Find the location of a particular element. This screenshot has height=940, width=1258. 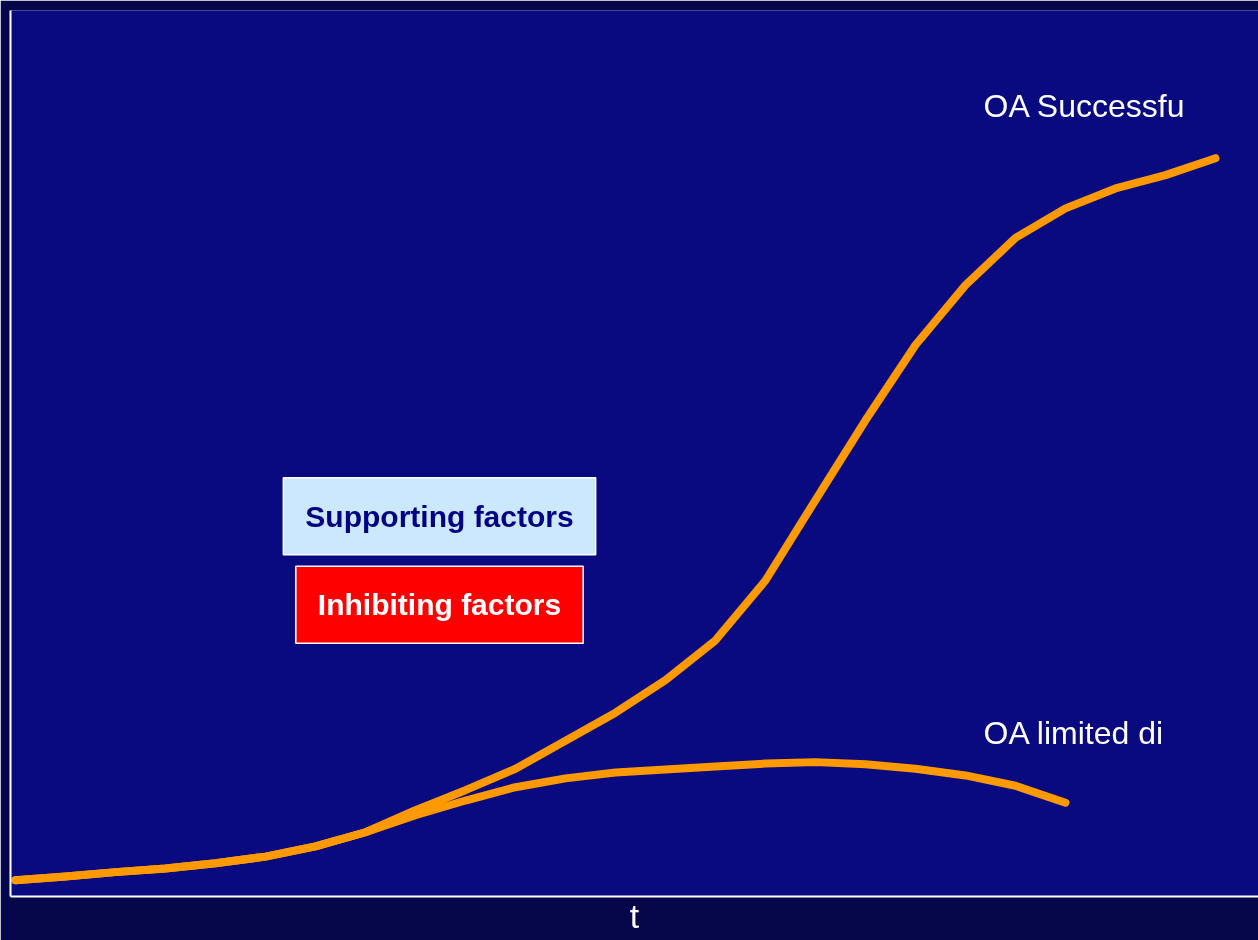

annotation: Inhibiting factors is located at coordinates (439, 605).